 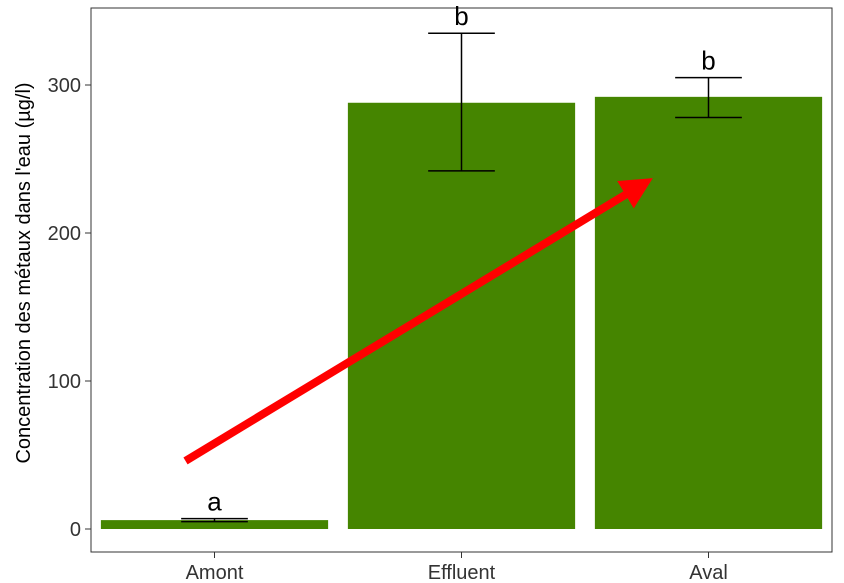 I want to click on y-tick-label: 0, so click(x=75, y=530).